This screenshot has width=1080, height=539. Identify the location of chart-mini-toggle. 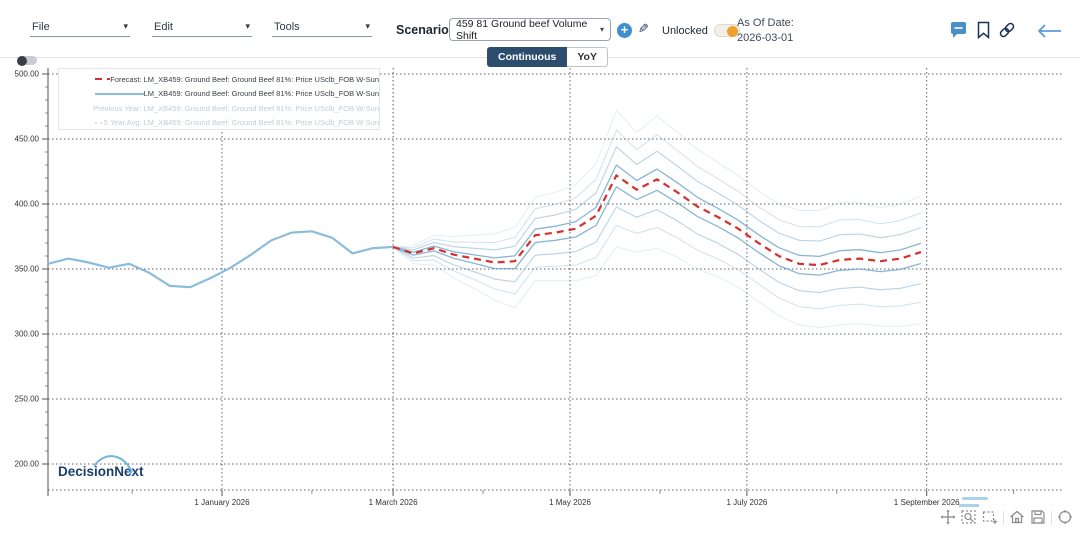
(27, 60).